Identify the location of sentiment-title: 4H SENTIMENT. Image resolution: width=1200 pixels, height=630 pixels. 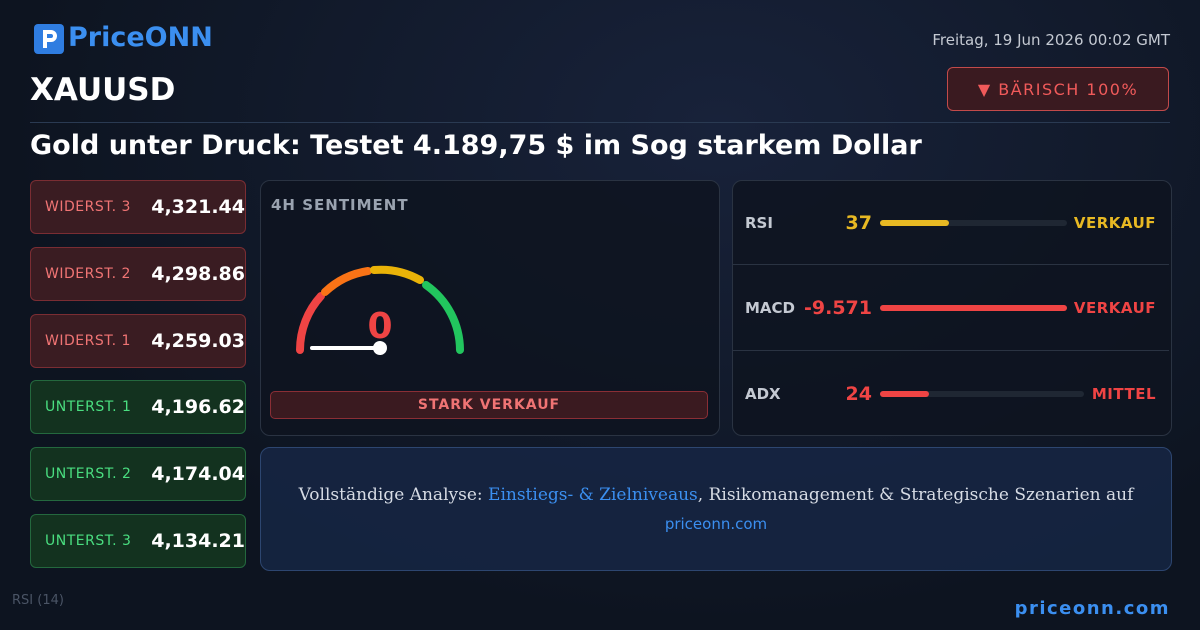
(340, 205).